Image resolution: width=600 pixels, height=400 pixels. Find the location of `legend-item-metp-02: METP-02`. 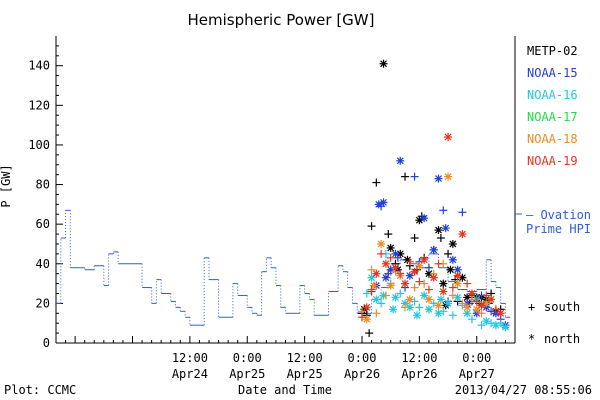

legend-item-metp-02: METP-02 is located at coordinates (552, 51).